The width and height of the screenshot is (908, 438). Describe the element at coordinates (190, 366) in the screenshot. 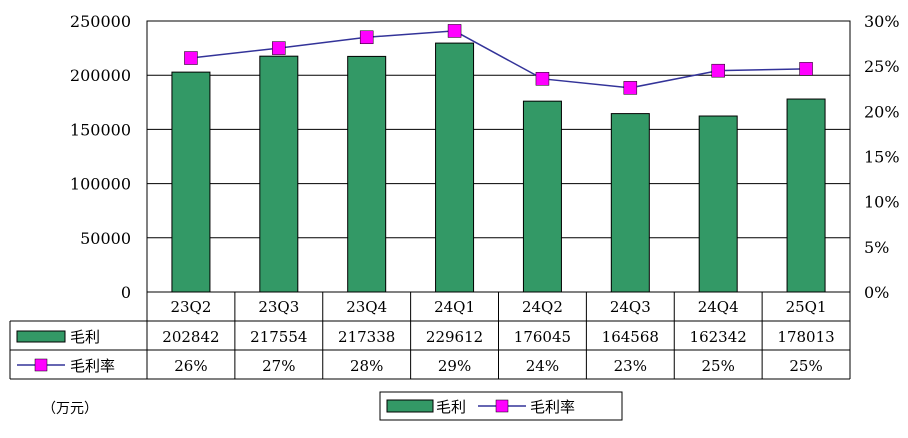

I see `data-label: 26%` at that location.